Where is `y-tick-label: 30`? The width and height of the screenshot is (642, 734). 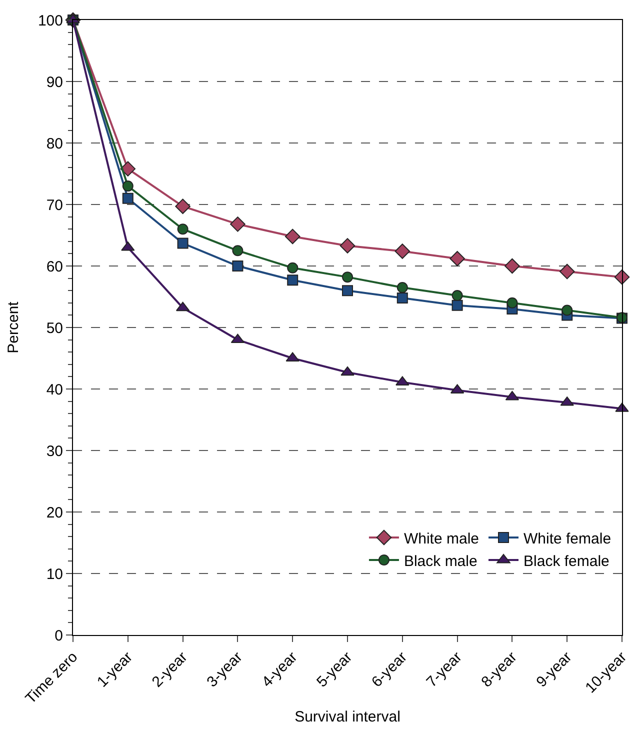
y-tick-label: 30 is located at coordinates (54, 451).